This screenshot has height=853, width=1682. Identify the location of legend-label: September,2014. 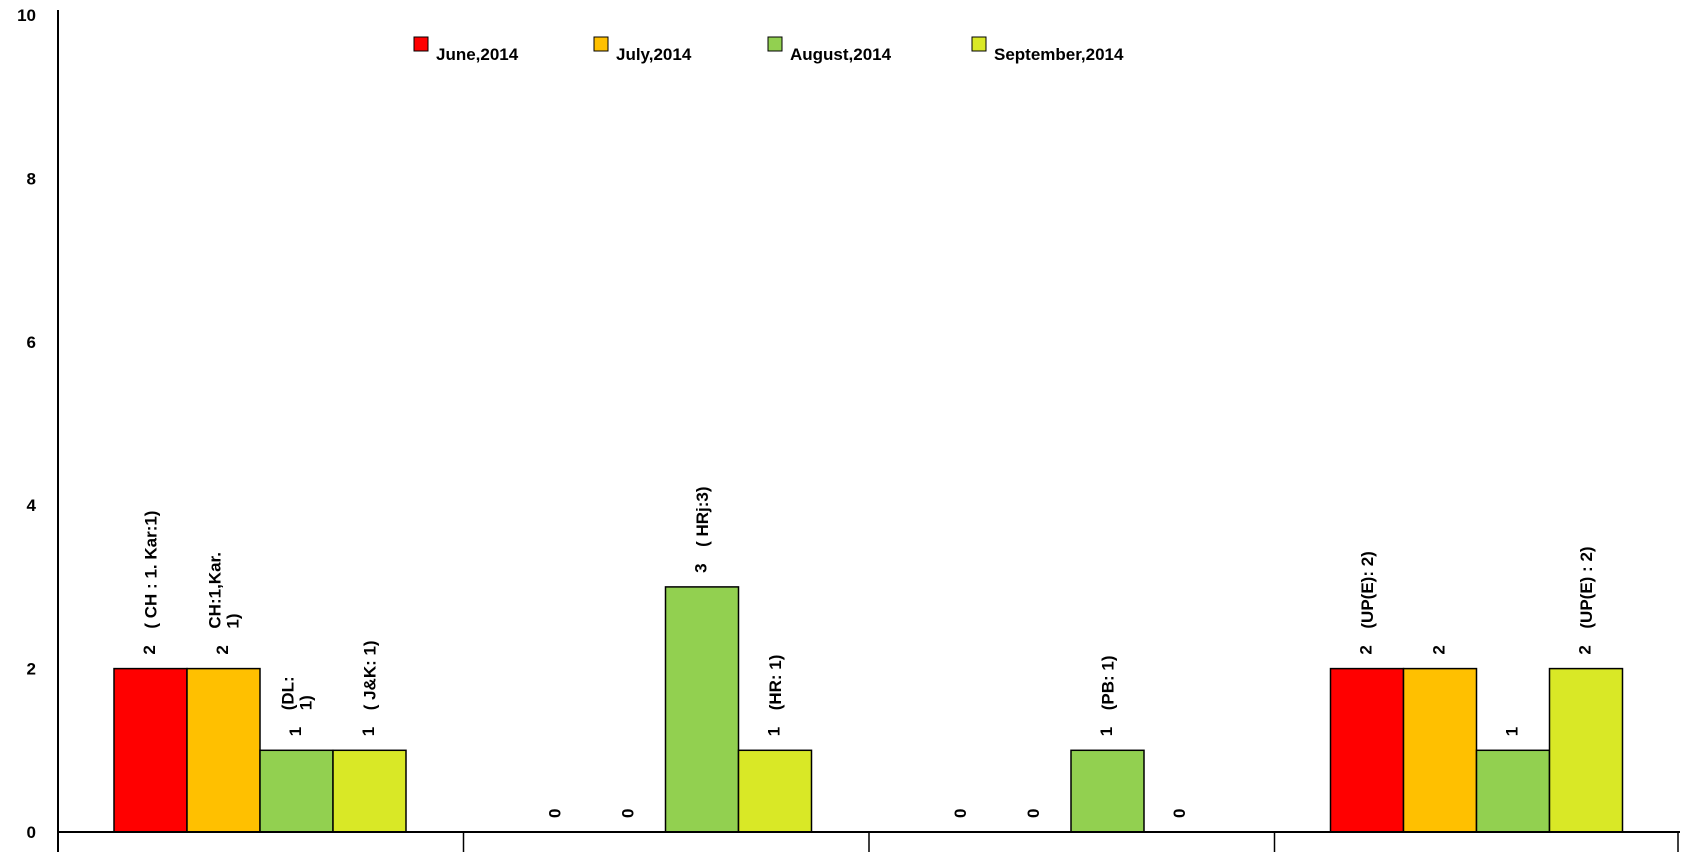
(1059, 54).